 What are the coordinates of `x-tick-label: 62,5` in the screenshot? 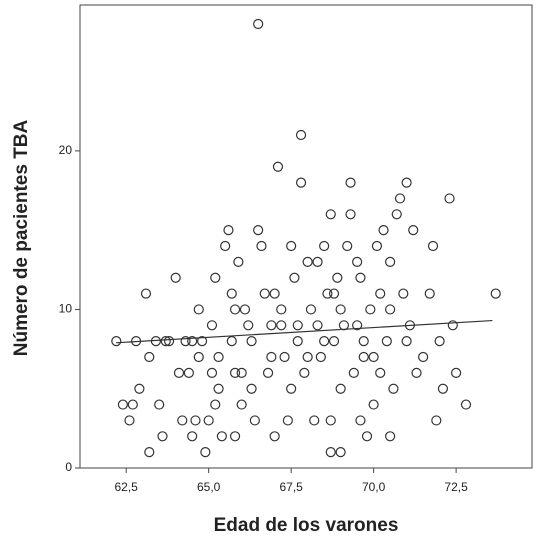 It's located at (127, 487).